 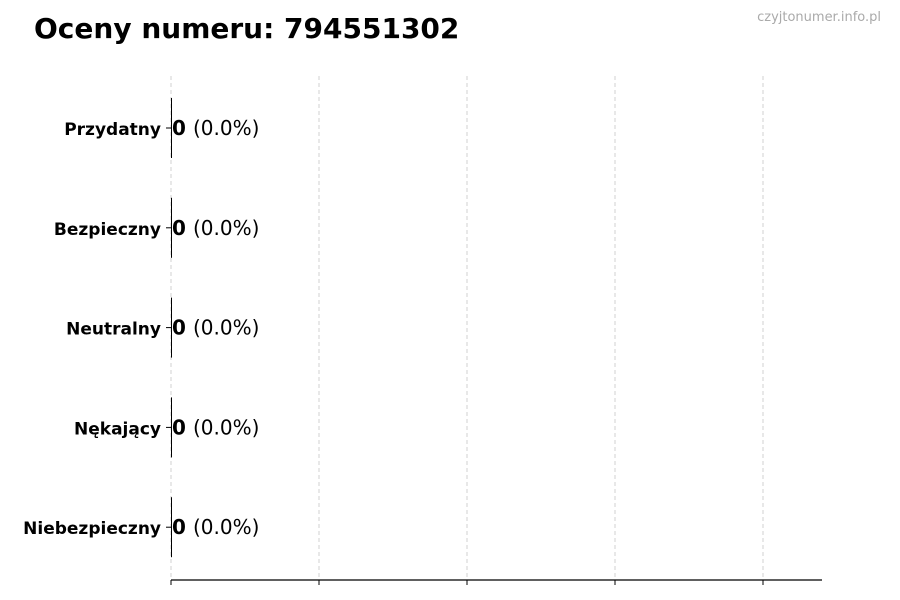 What do you see at coordinates (117, 429) in the screenshot?
I see `y-tick-label: Nękający` at bounding box center [117, 429].